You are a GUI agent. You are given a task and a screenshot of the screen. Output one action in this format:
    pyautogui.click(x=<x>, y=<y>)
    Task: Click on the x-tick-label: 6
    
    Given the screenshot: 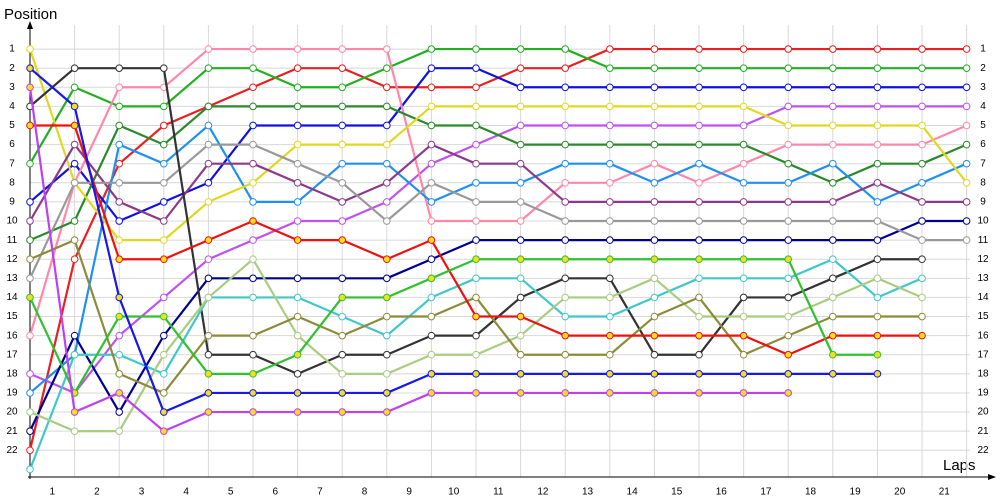 What is the action you would take?
    pyautogui.click(x=276, y=492)
    